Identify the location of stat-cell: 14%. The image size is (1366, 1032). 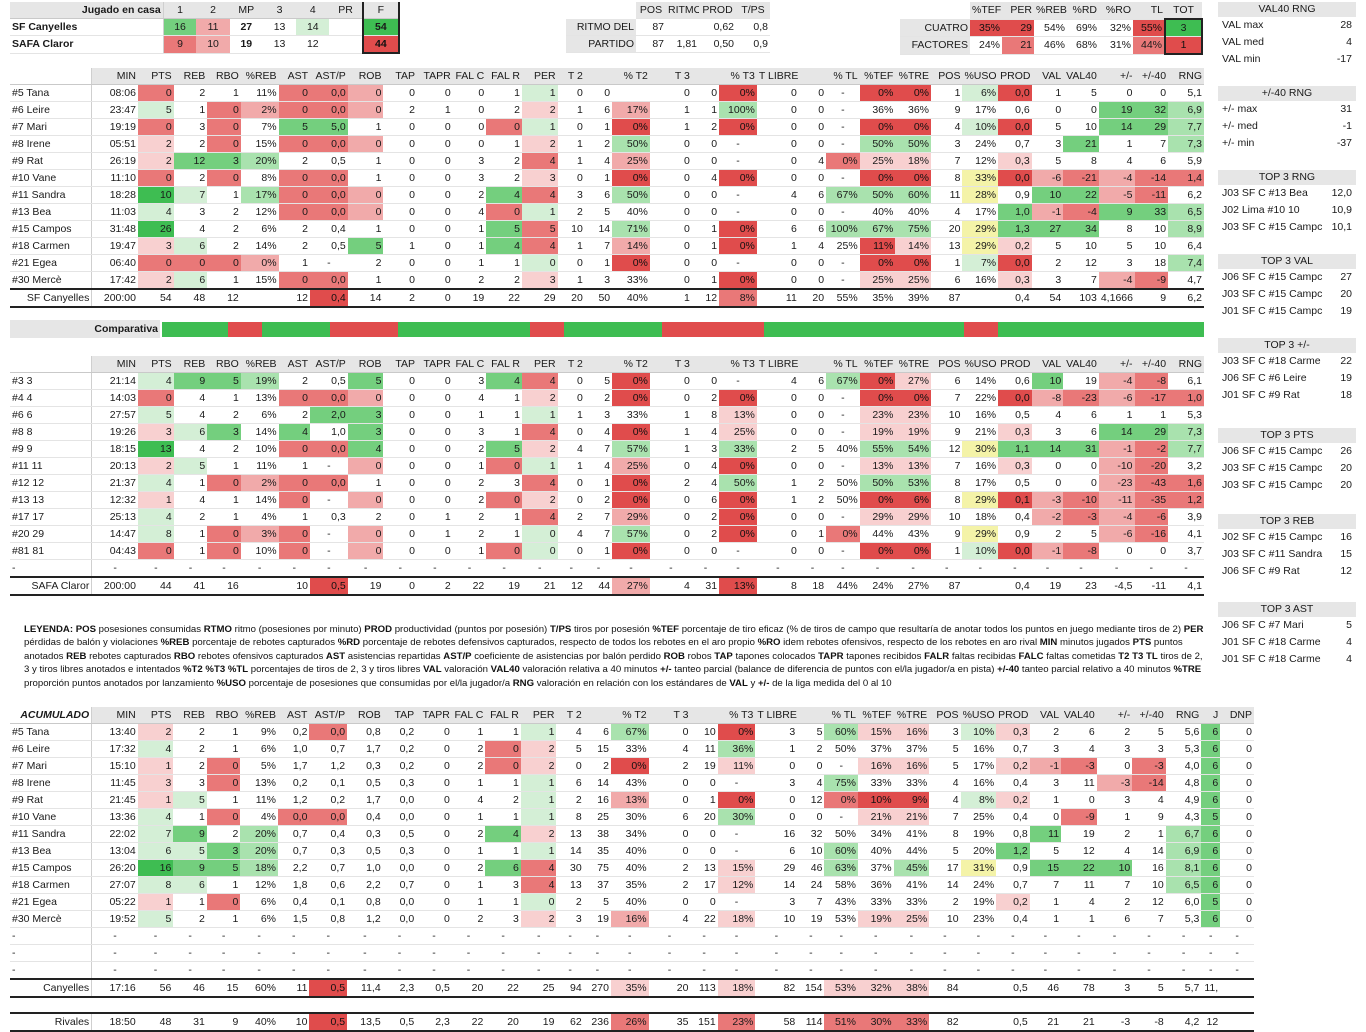
(980, 381).